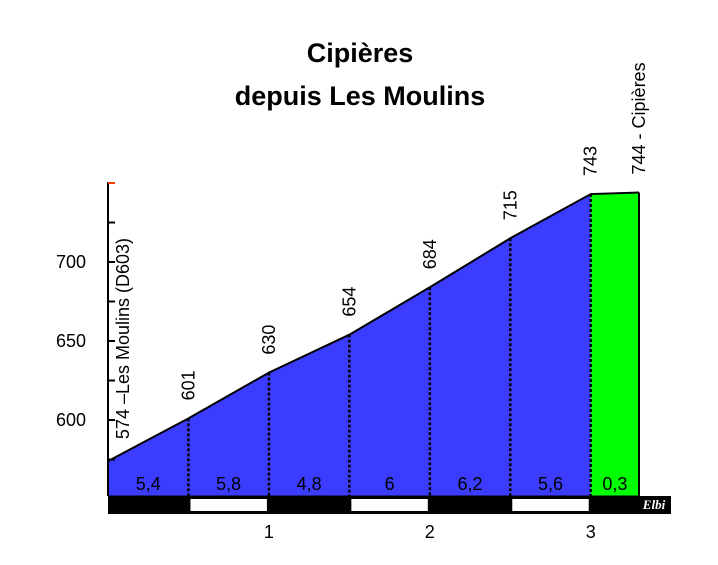  I want to click on km-bar, so click(389, 505).